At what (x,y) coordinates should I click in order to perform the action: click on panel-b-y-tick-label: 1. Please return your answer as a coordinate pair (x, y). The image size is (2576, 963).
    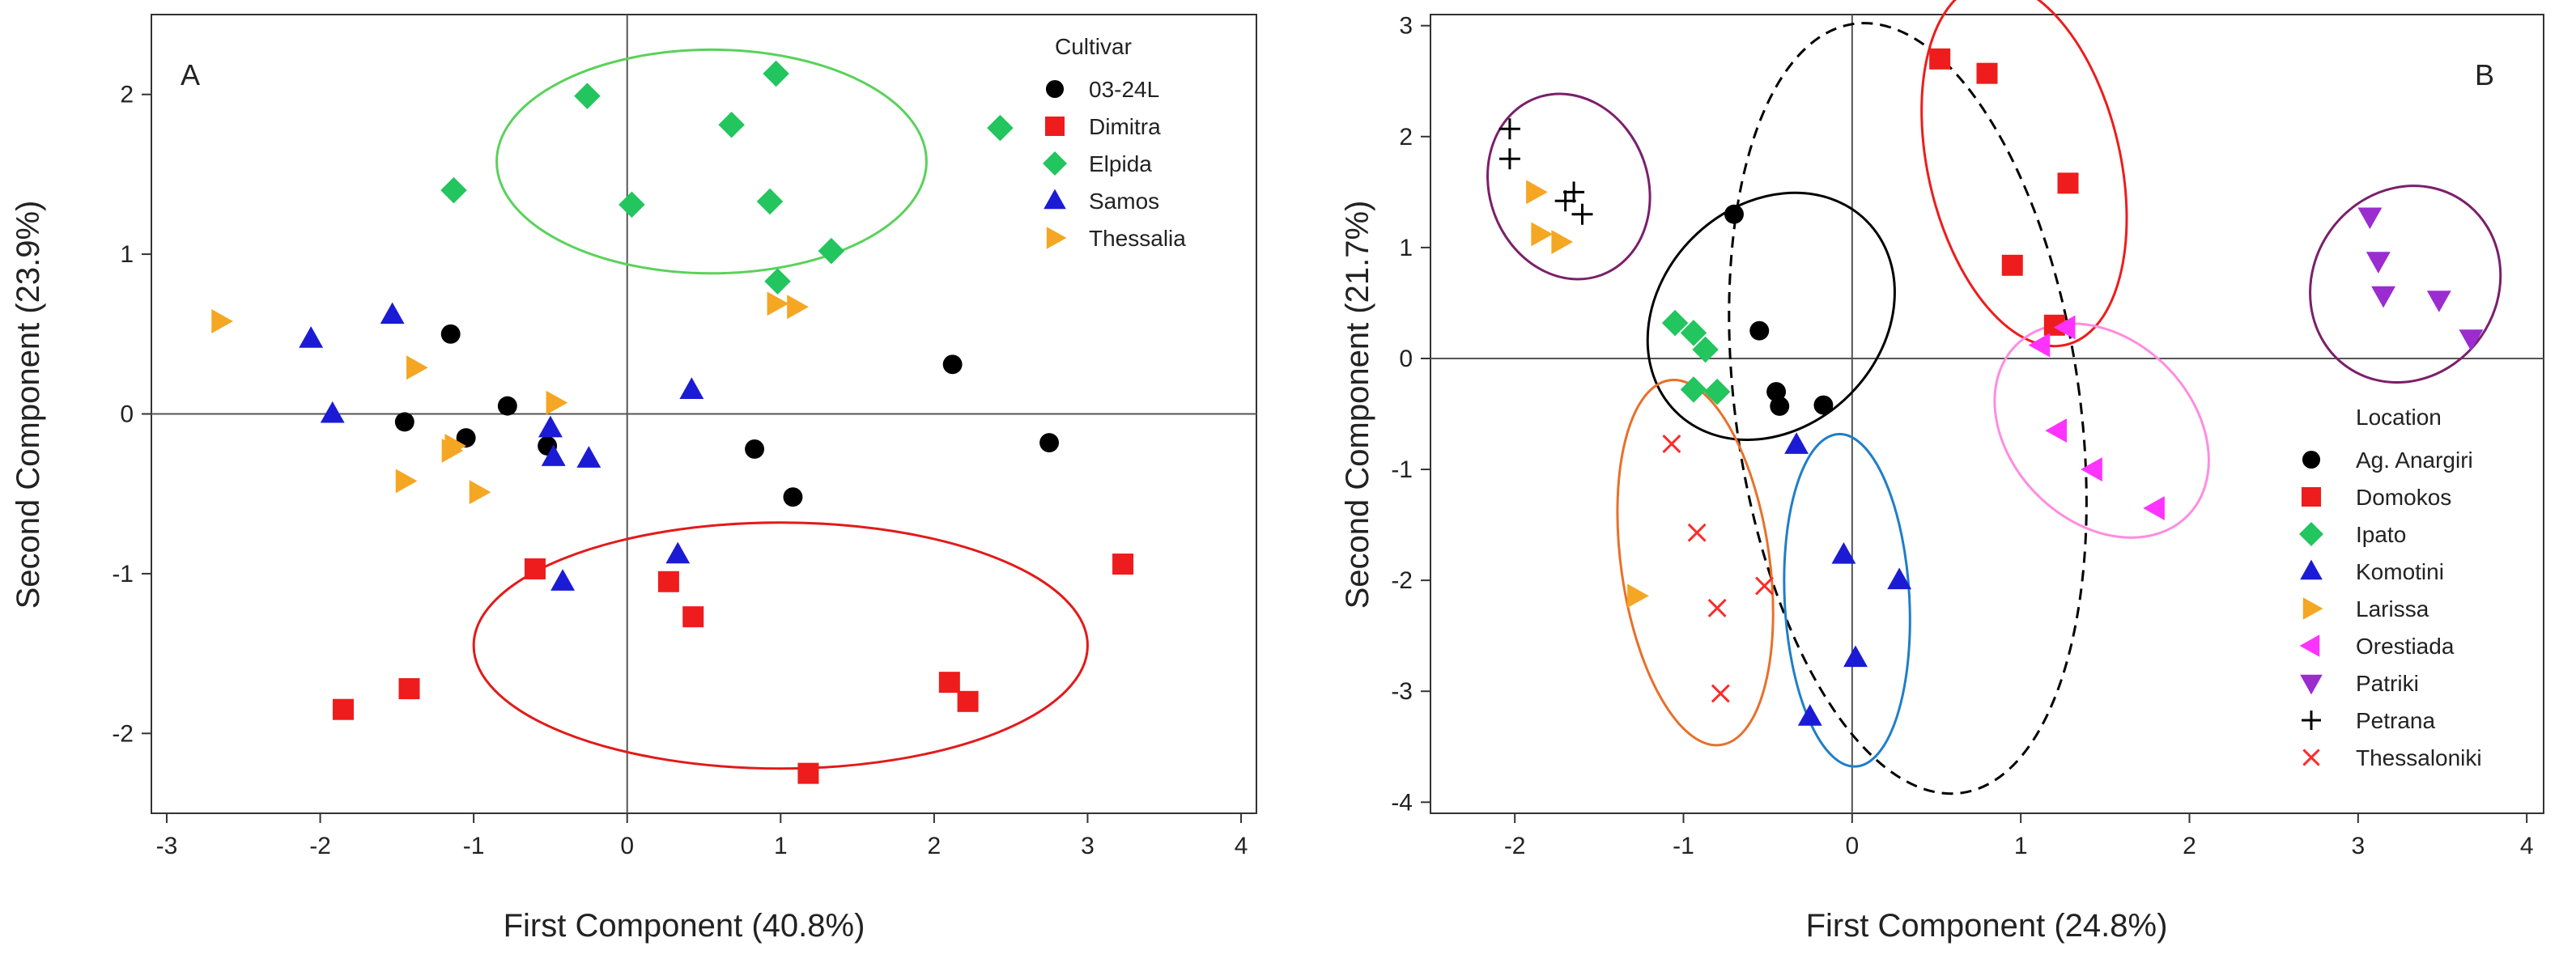
    Looking at the image, I should click on (1406, 248).